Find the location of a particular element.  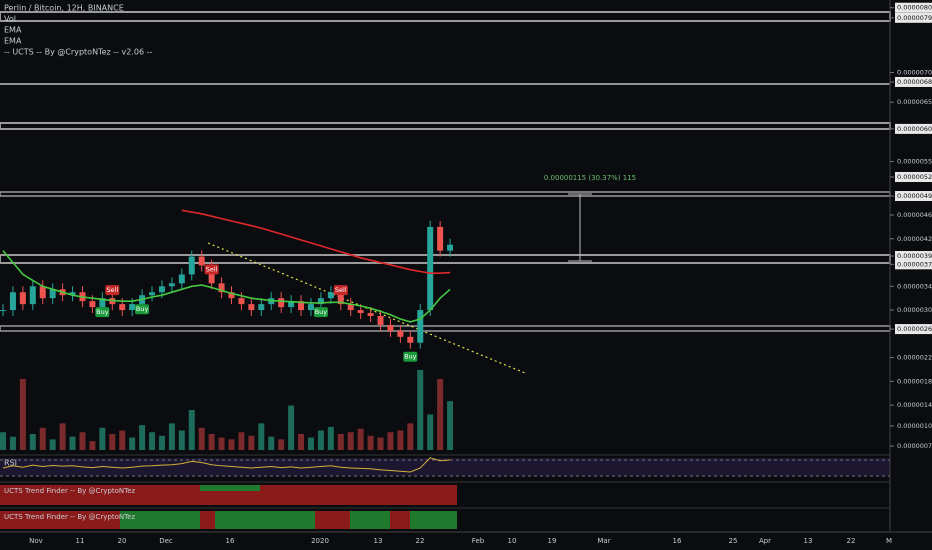

time-label: Dec is located at coordinates (166, 541).